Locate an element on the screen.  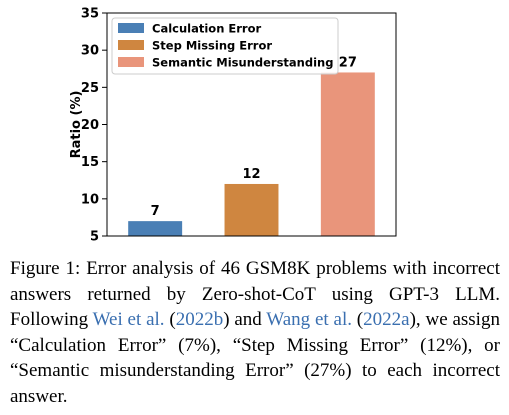
legend-swatch-calculation-error is located at coordinates (131, 28).